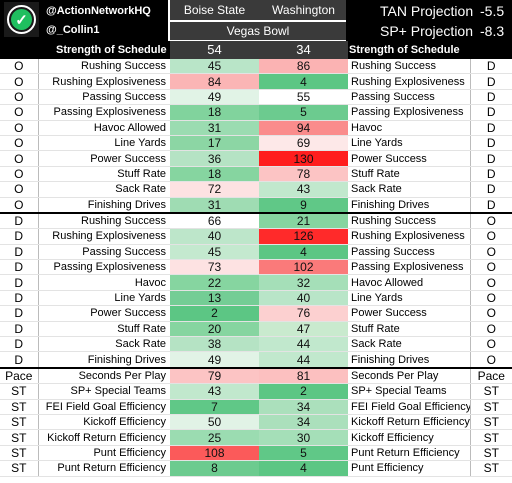  What do you see at coordinates (409, 422) in the screenshot?
I see `stat-label-right: Kickoff Return Efficiency` at bounding box center [409, 422].